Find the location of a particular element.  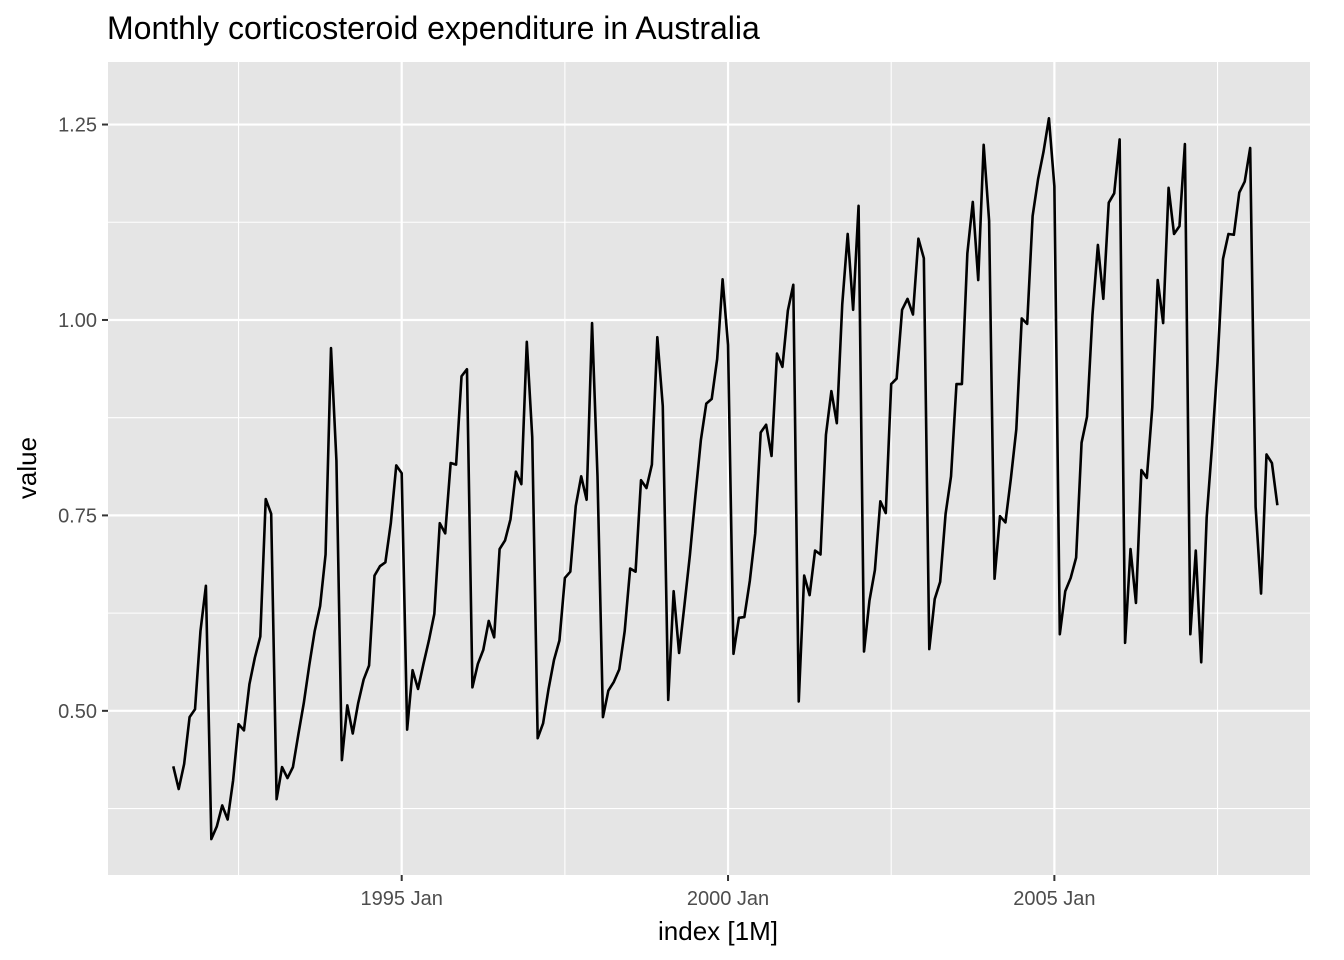

y-tick-label: 1.25 is located at coordinates (77, 126).